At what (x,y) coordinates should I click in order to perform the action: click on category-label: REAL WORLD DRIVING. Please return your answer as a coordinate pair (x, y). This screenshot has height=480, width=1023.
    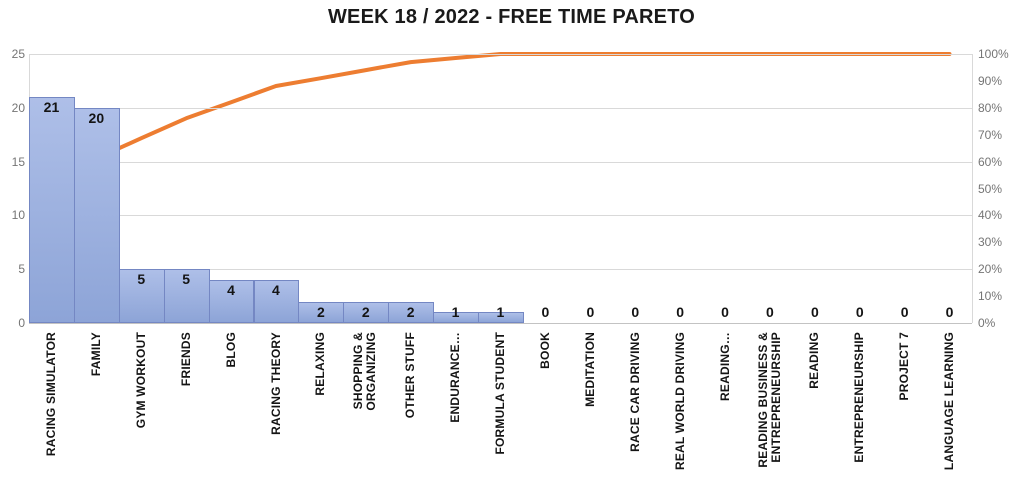
    Looking at the image, I should click on (679, 401).